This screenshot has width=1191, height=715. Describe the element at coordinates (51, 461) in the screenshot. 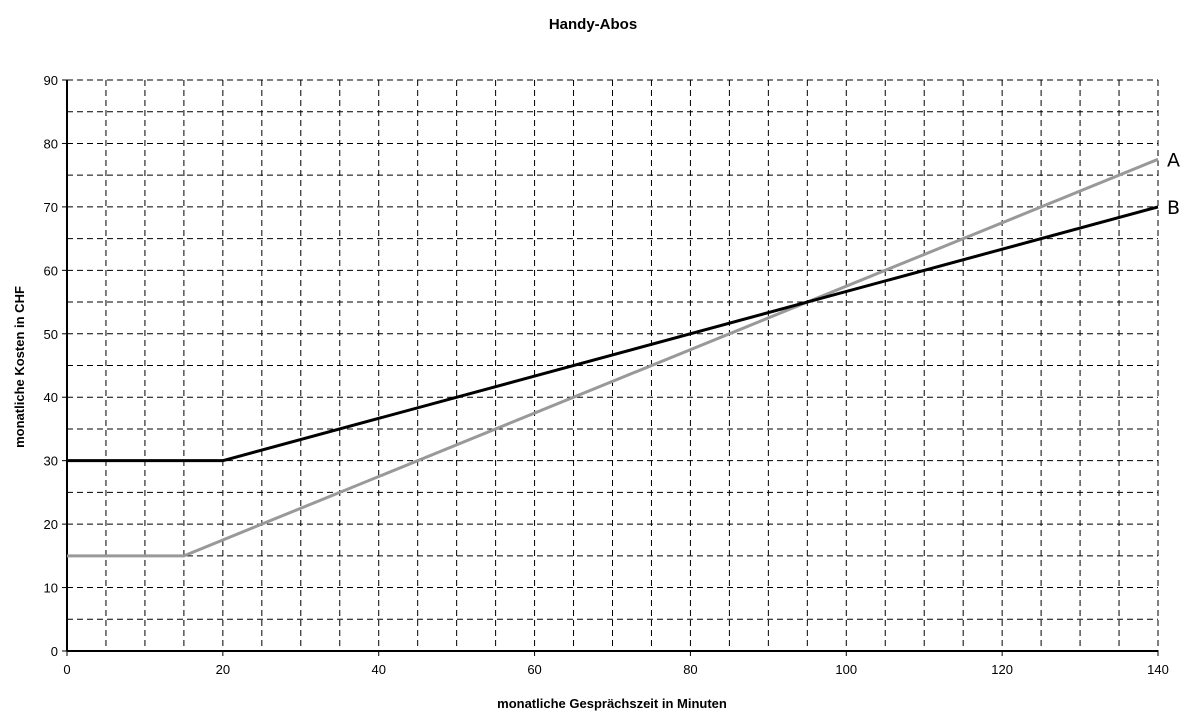

I see `y-tick-label: 30` at that location.